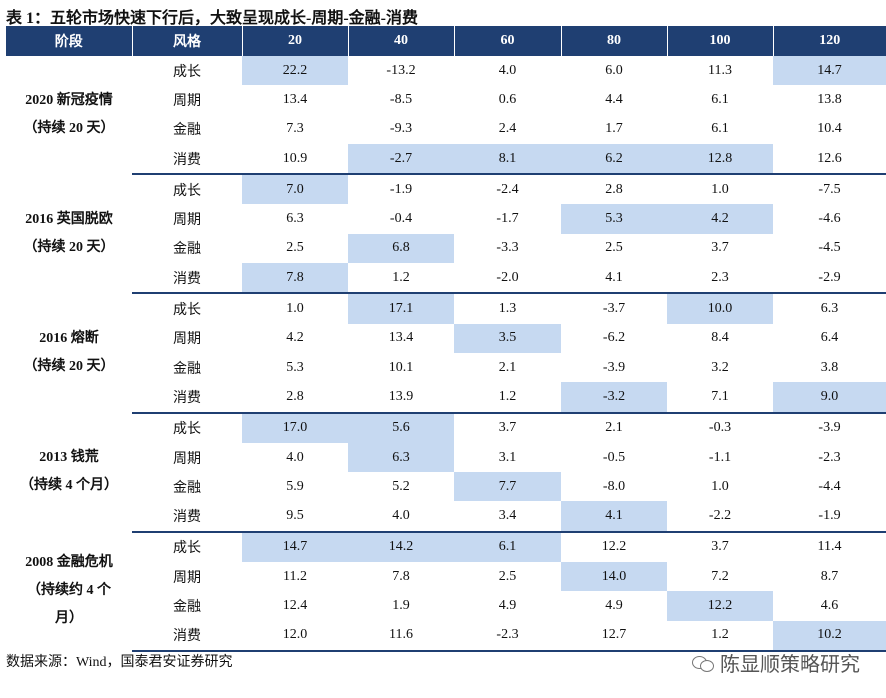 The height and width of the screenshot is (698, 886). I want to click on value-cell: 11.4, so click(829, 547).